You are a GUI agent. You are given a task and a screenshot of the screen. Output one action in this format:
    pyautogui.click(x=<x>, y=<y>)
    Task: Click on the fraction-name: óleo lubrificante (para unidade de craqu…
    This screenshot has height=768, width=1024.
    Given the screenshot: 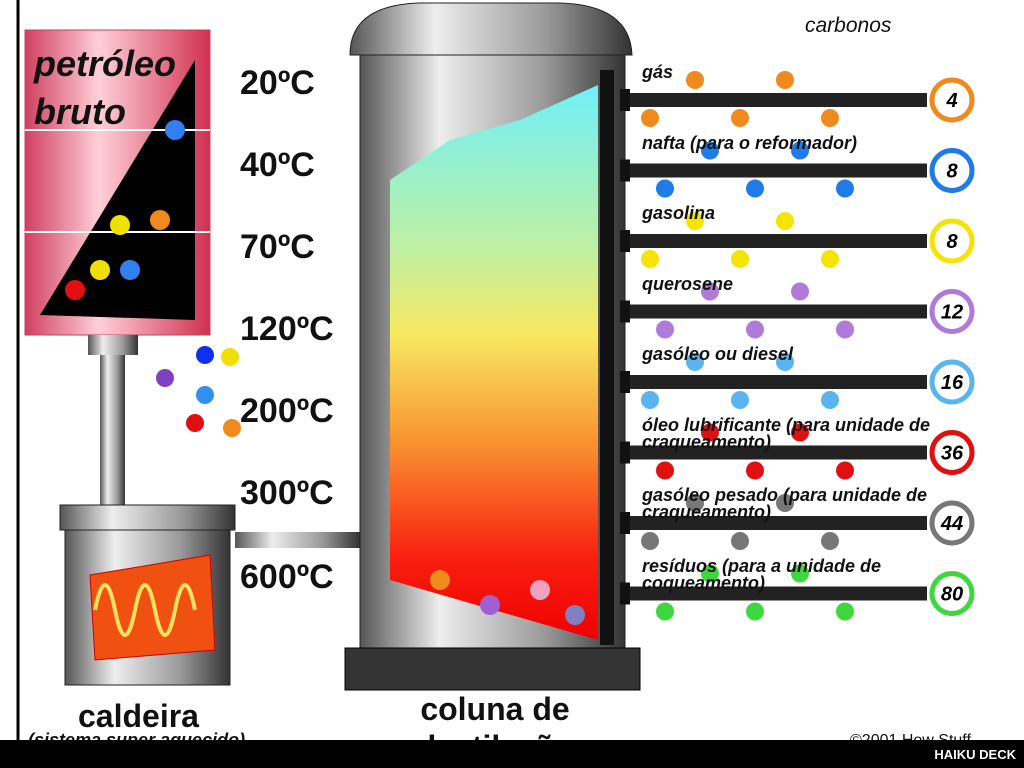 What is the action you would take?
    pyautogui.click(x=786, y=433)
    